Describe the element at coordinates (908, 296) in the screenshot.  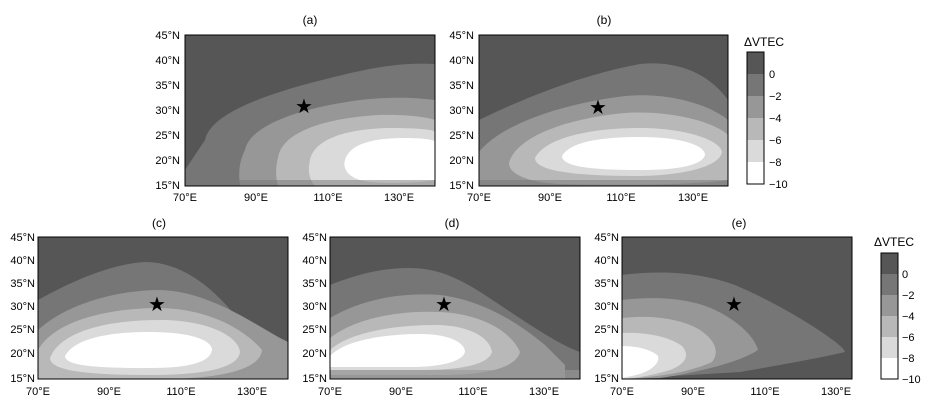
I see `colorbar-bottom-tick: −2` at that location.